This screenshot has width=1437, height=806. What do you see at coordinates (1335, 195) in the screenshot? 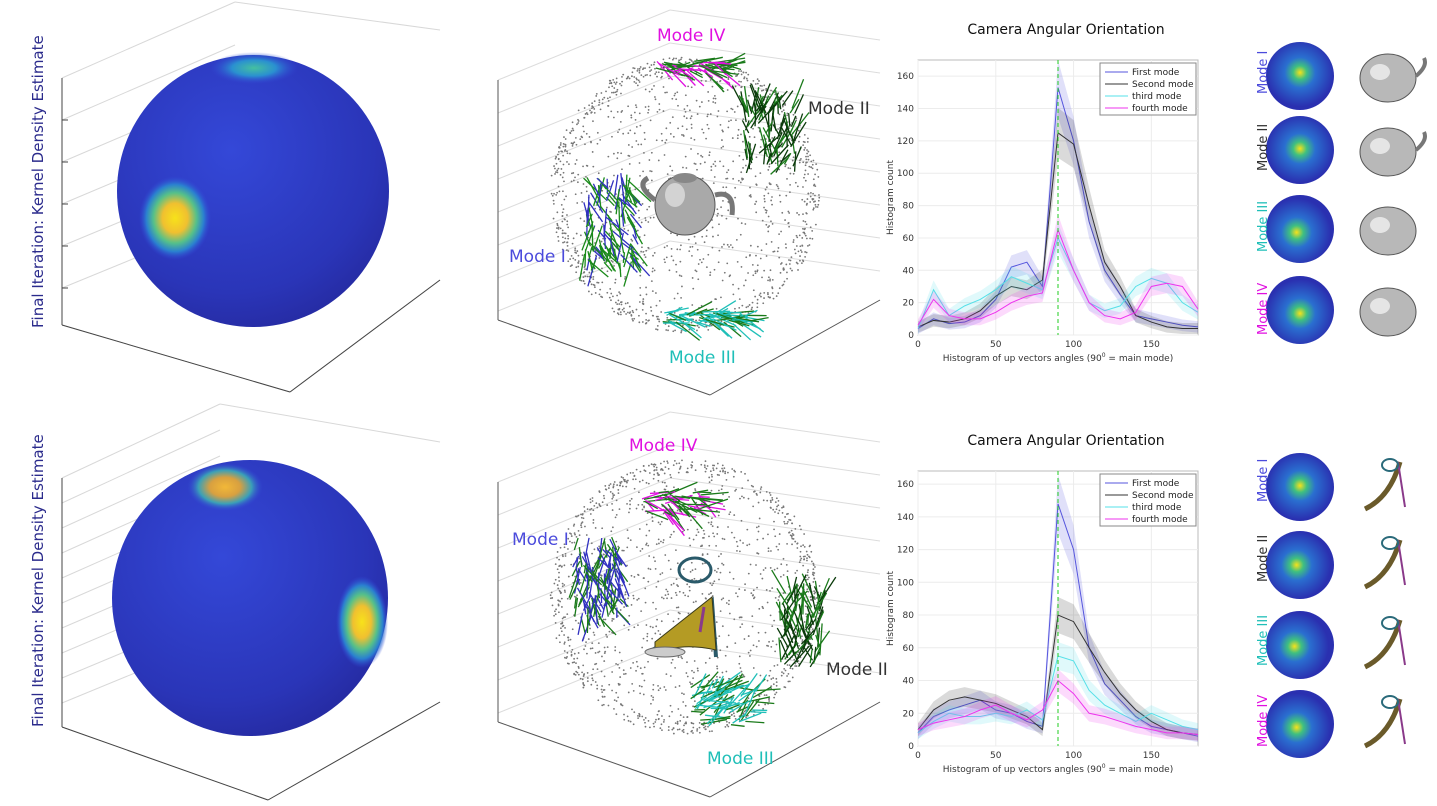
I see `mode-thumbnails-row1: Mode I Mode II Mode III Mode IV` at bounding box center [1335, 195].